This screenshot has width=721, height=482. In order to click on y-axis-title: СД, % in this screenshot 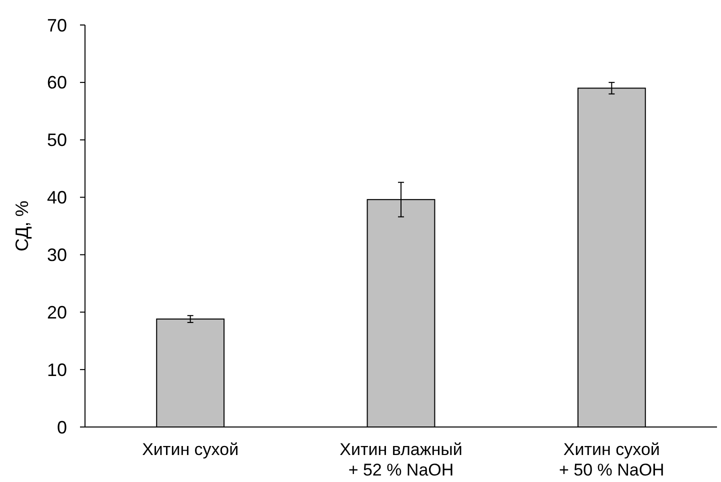, I will do `click(22, 226)`.